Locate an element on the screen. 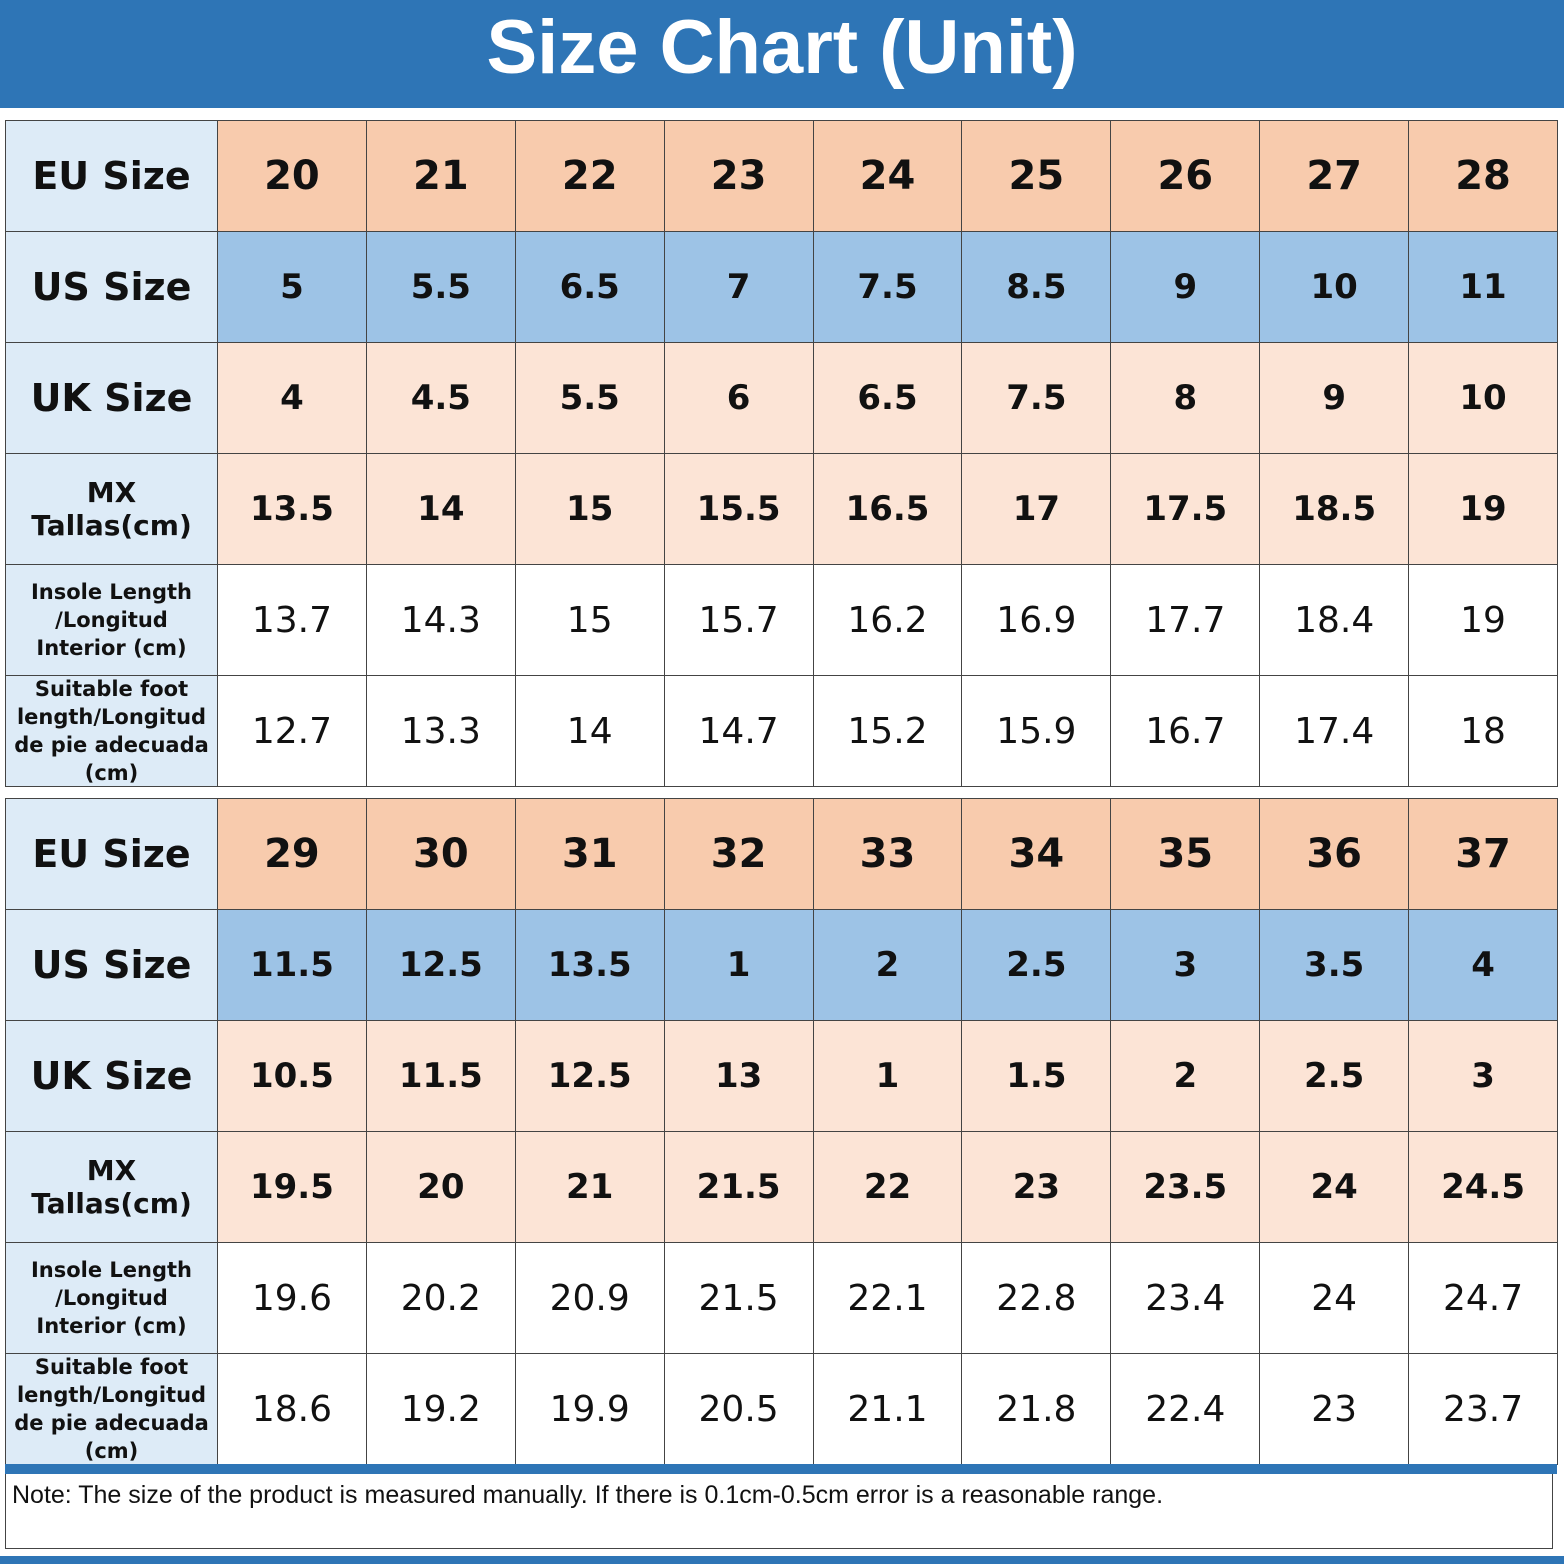 This screenshot has width=1564, height=1564. size-cell: 3 is located at coordinates (1483, 1076).